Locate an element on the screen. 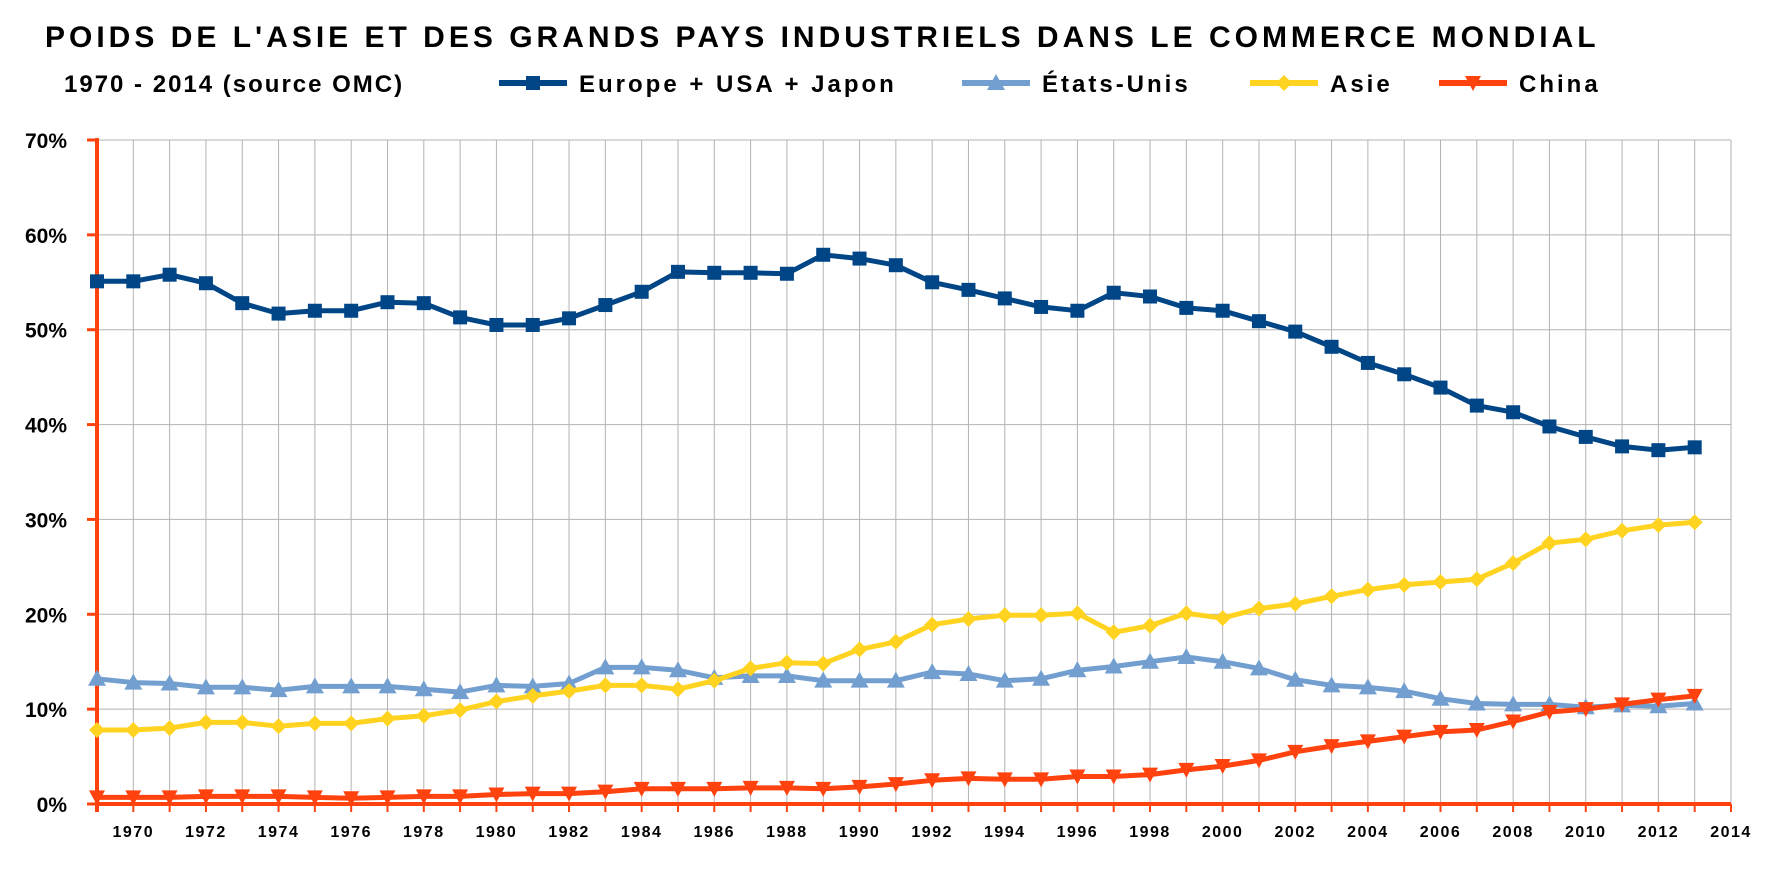 The height and width of the screenshot is (874, 1789). x-tick-label: 2000 is located at coordinates (1223, 832).